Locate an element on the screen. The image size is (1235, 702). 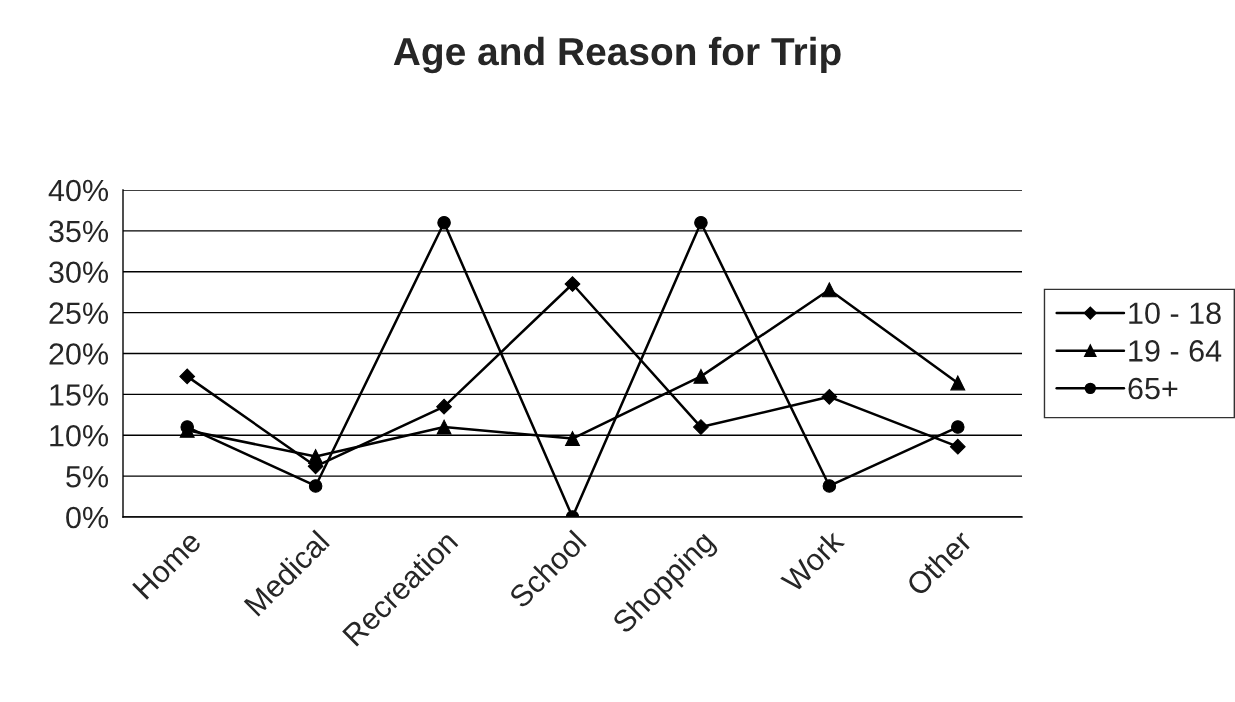
y-tick-label: 15% is located at coordinates (79, 395).